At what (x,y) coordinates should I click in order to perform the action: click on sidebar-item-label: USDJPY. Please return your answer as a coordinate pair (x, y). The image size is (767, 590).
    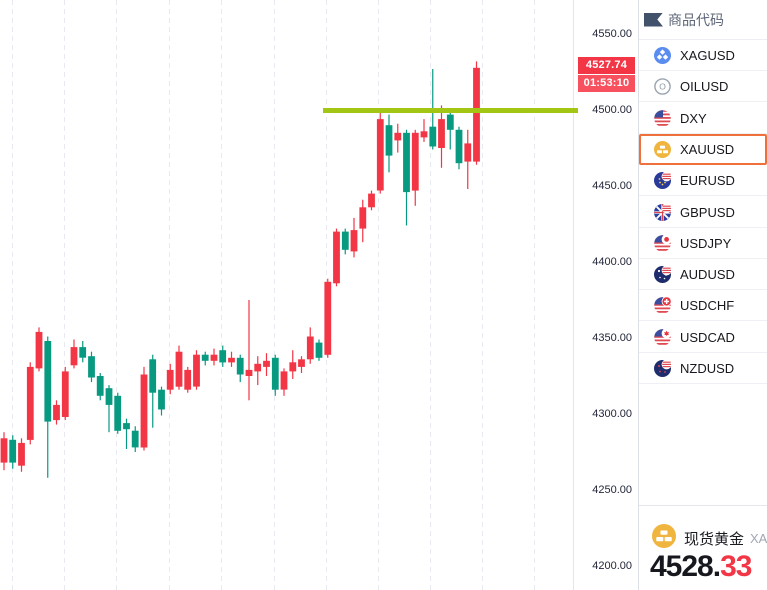
    Looking at the image, I should click on (706, 243).